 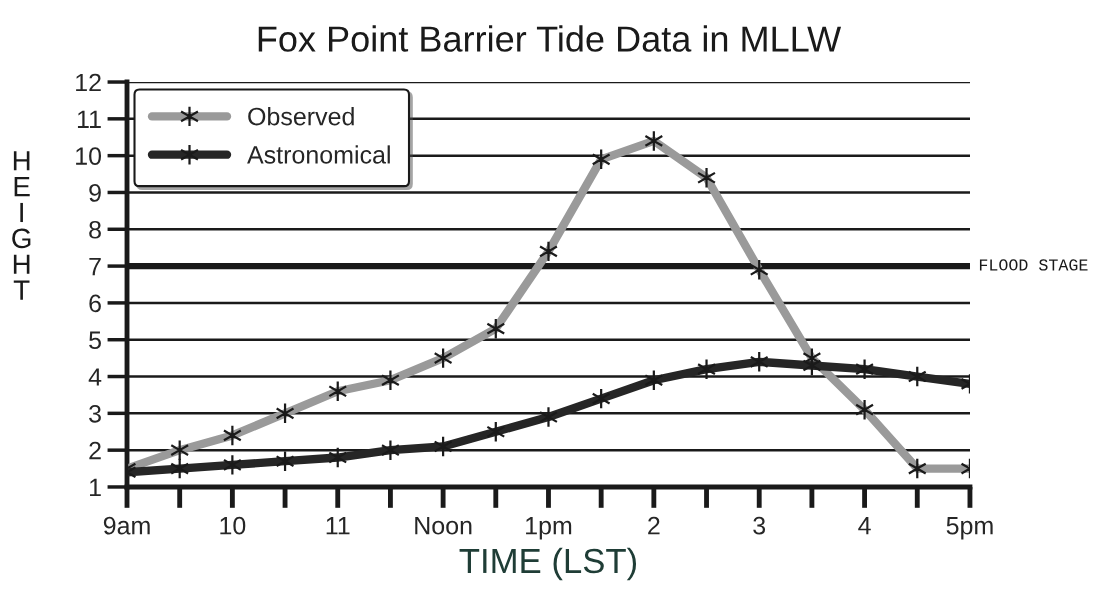 What do you see at coordinates (126, 525) in the screenshot?
I see `x-tick-label: 9am` at bounding box center [126, 525].